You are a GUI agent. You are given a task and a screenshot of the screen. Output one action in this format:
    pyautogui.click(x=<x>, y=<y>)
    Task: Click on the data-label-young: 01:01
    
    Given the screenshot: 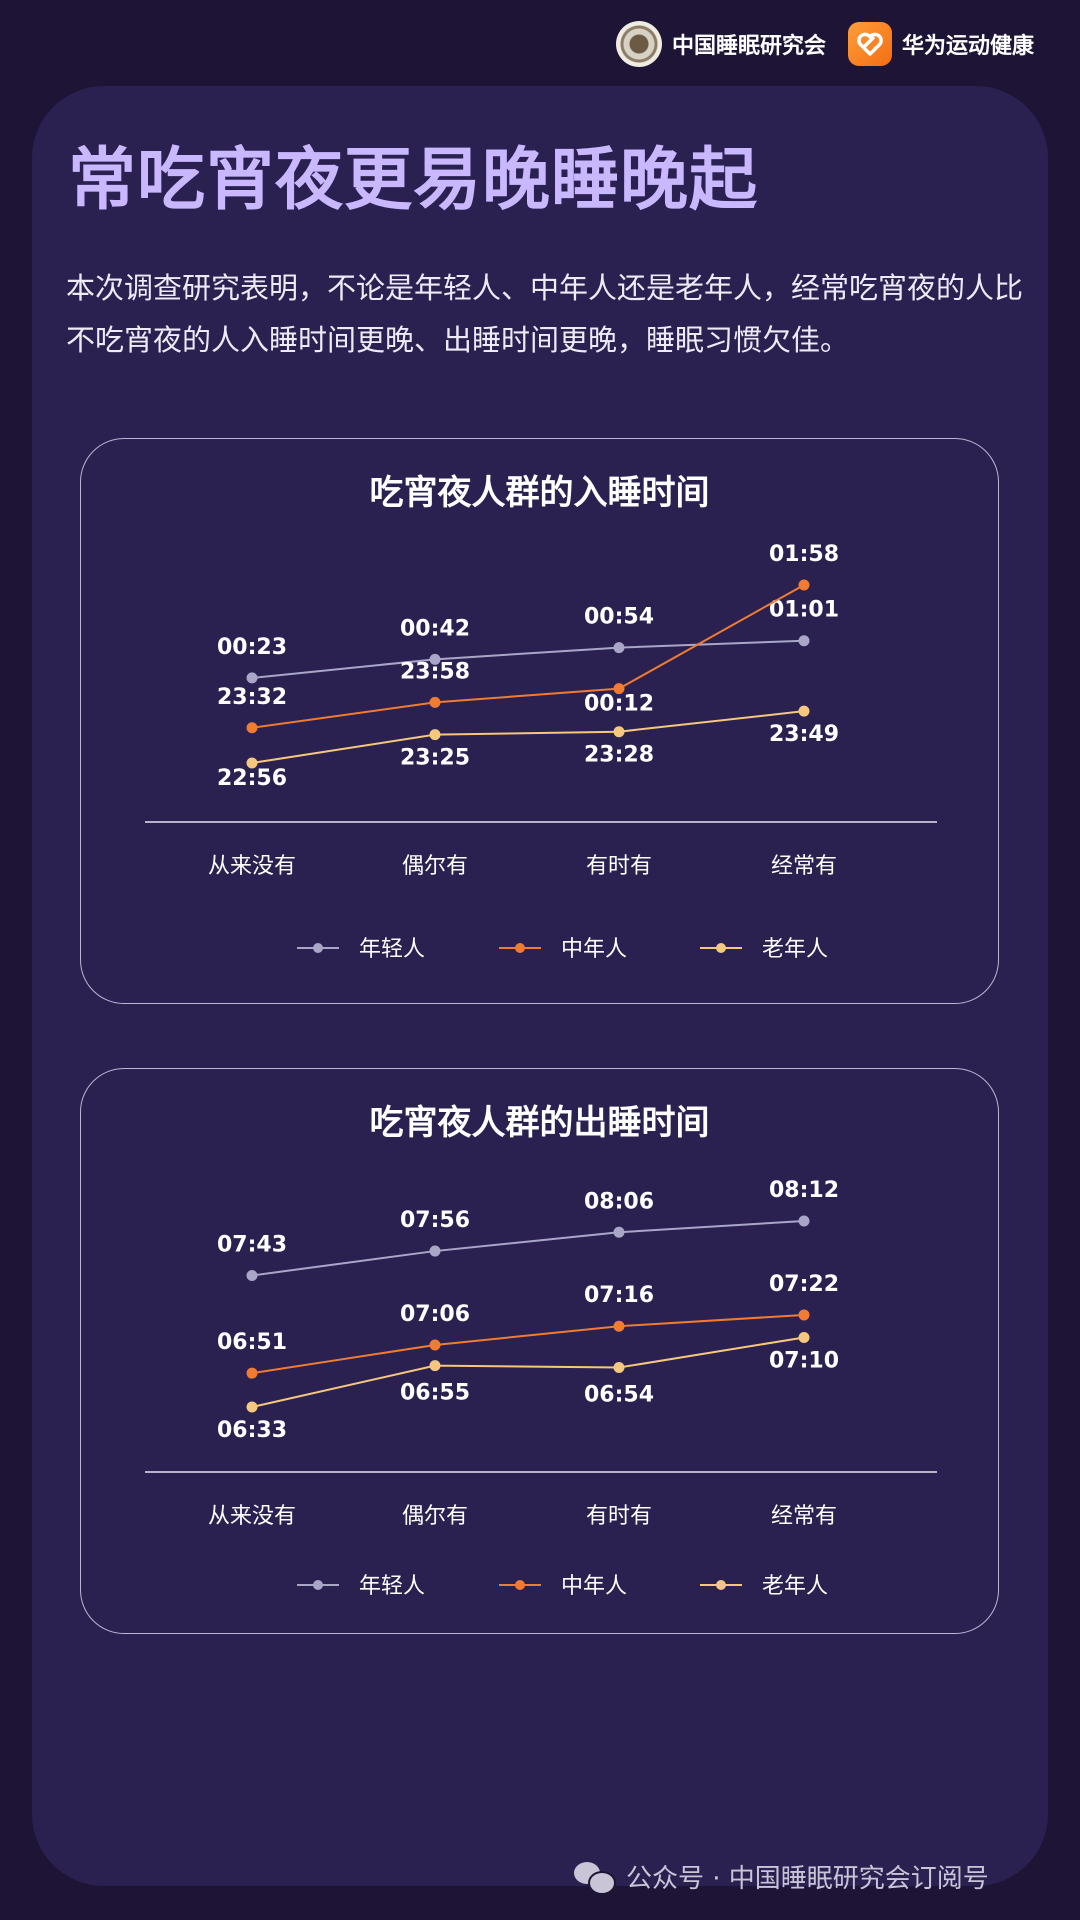 What is the action you would take?
    pyautogui.click(x=804, y=610)
    